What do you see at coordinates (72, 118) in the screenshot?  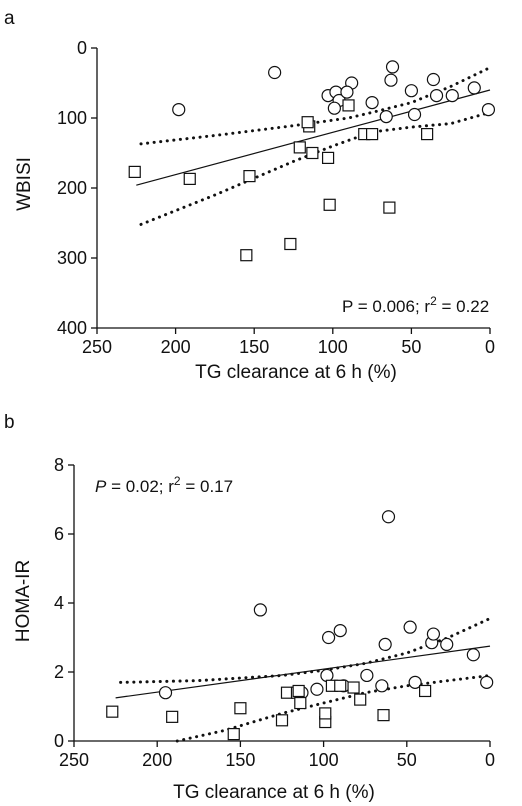 I see `y-tick-label: 100` at bounding box center [72, 118].